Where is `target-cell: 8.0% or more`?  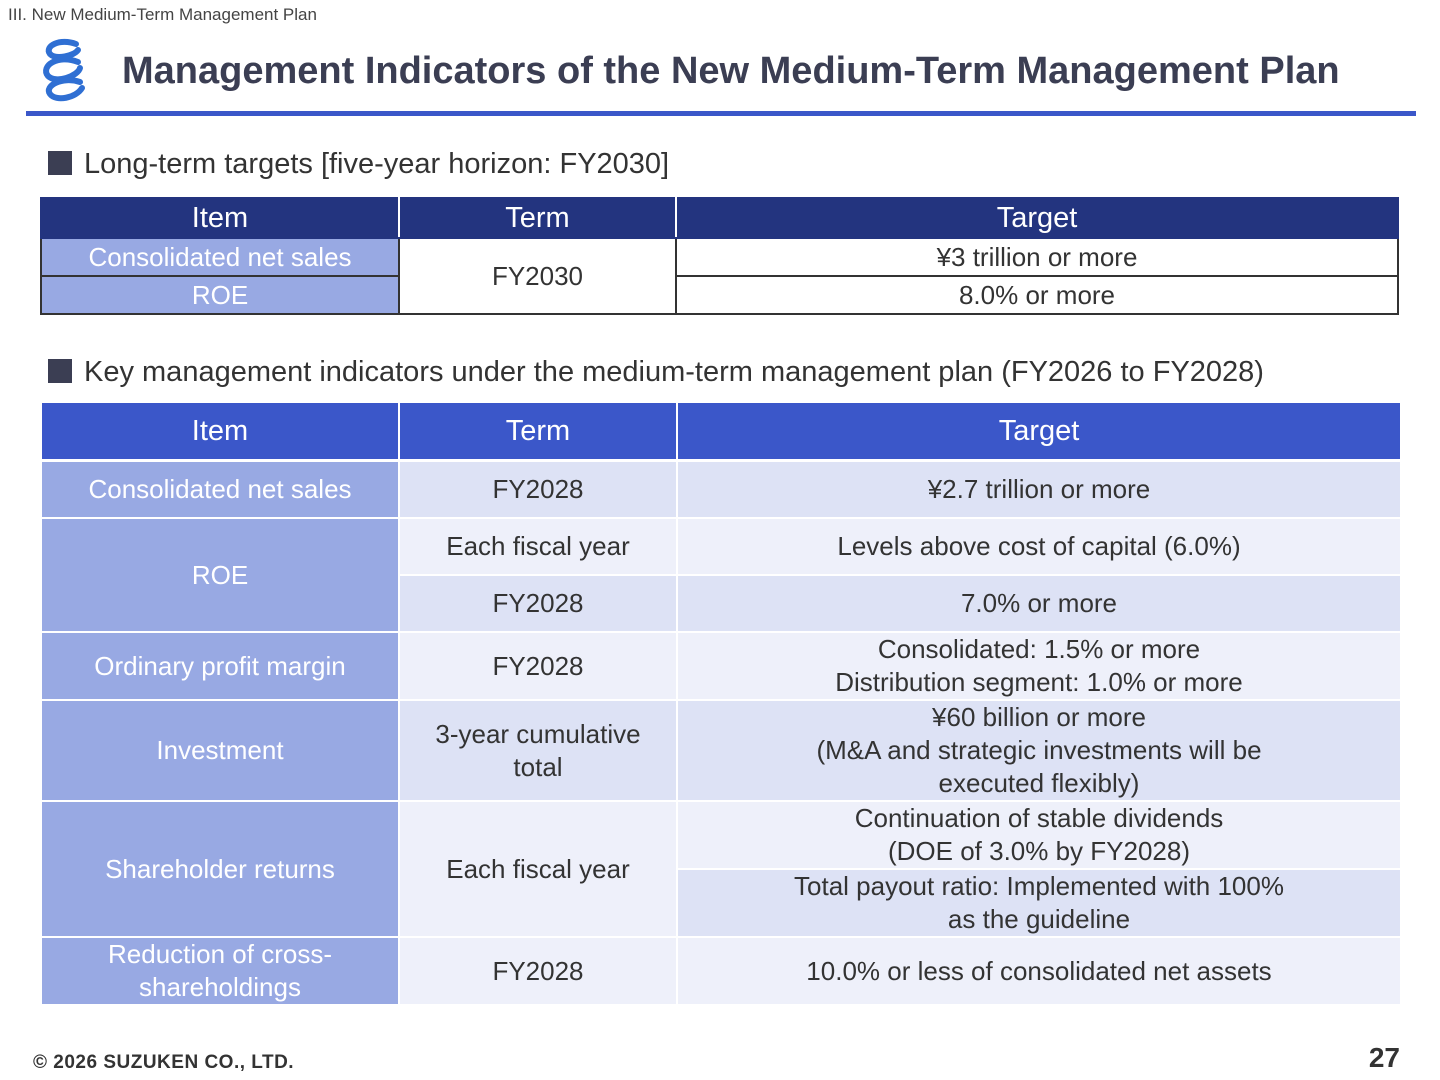 target-cell: 8.0% or more is located at coordinates (1037, 295).